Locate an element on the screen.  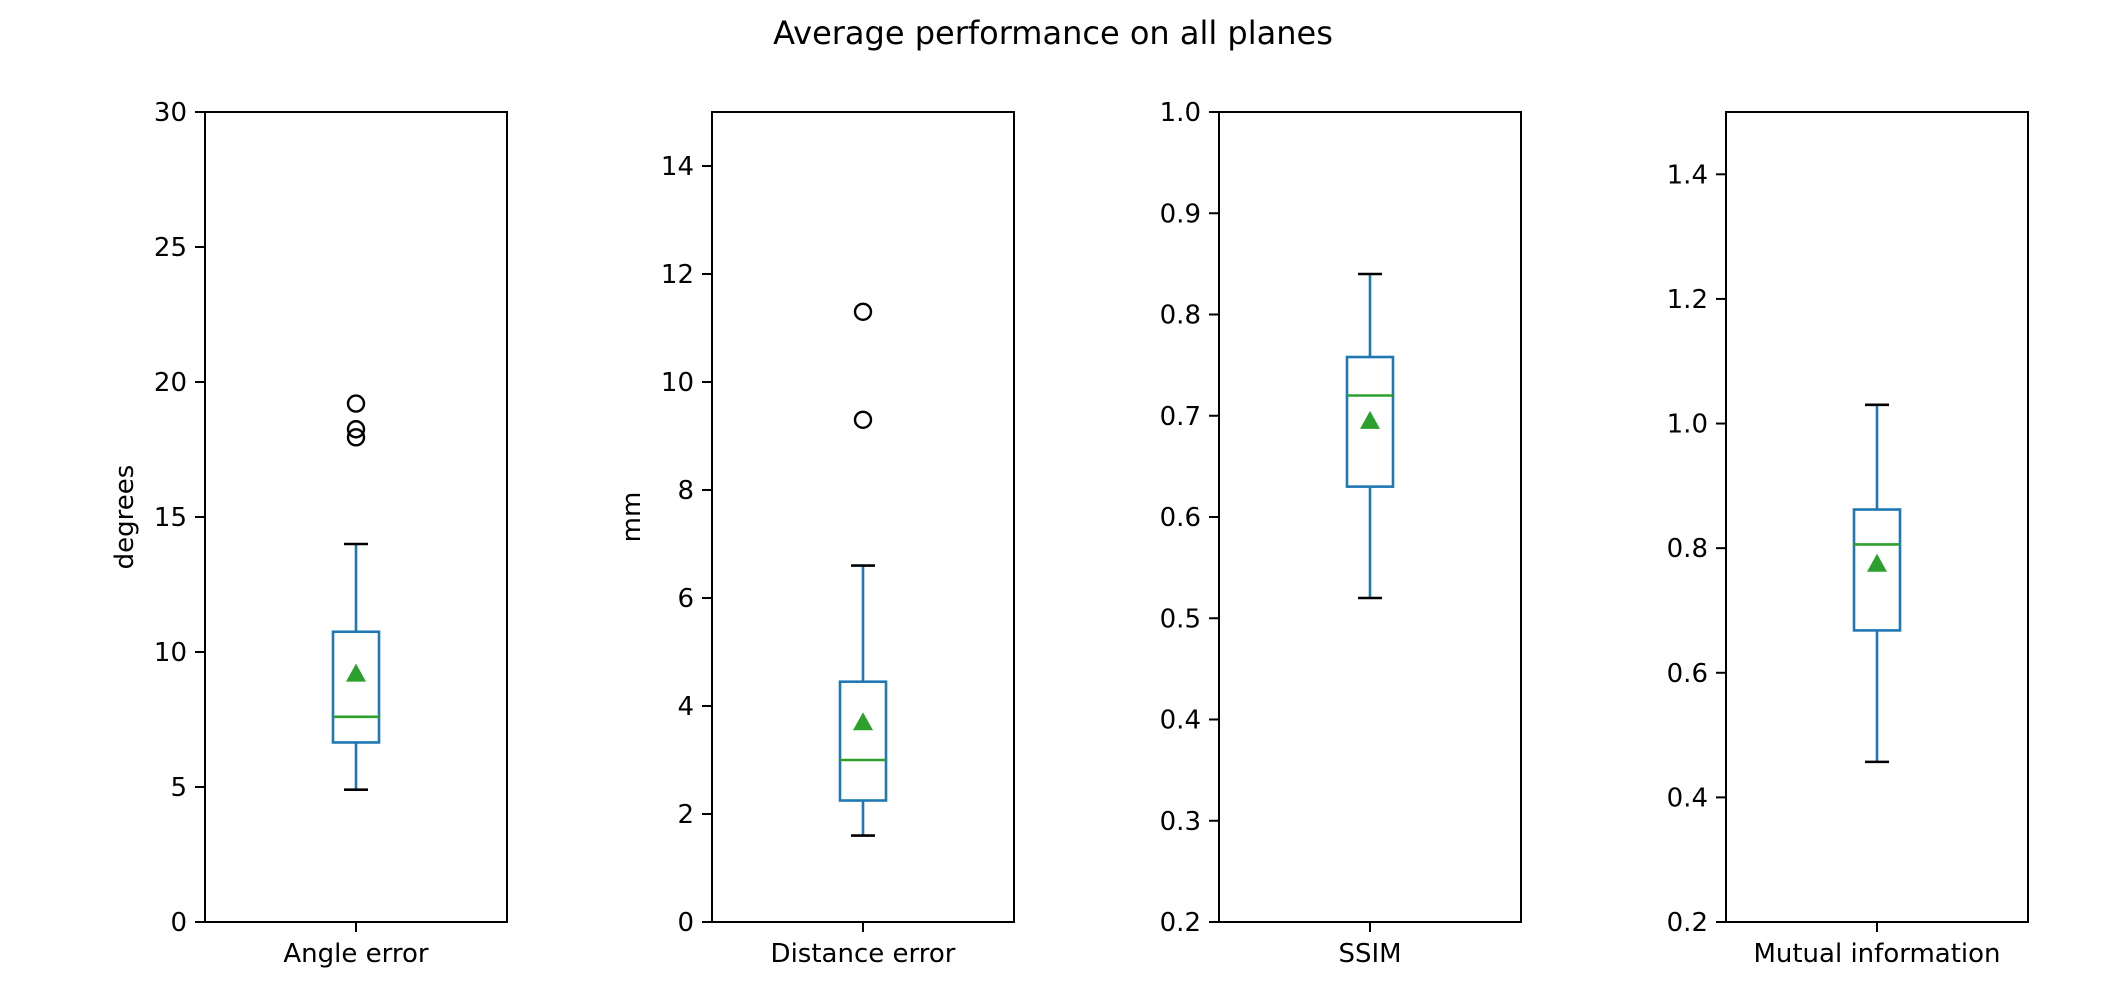
panel-4: 0.2 0.4 0.6 0.8 1.0 1.2 1.4 Mutual information is located at coordinates (1848, 540).